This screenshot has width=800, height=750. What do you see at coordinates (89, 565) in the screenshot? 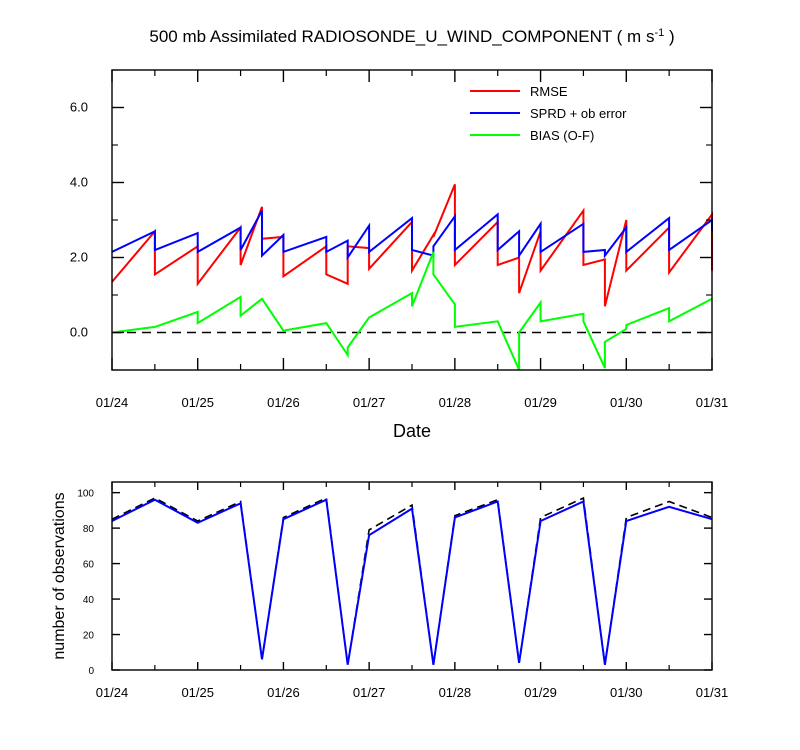
I see `y-tick-label: 60` at bounding box center [89, 565].